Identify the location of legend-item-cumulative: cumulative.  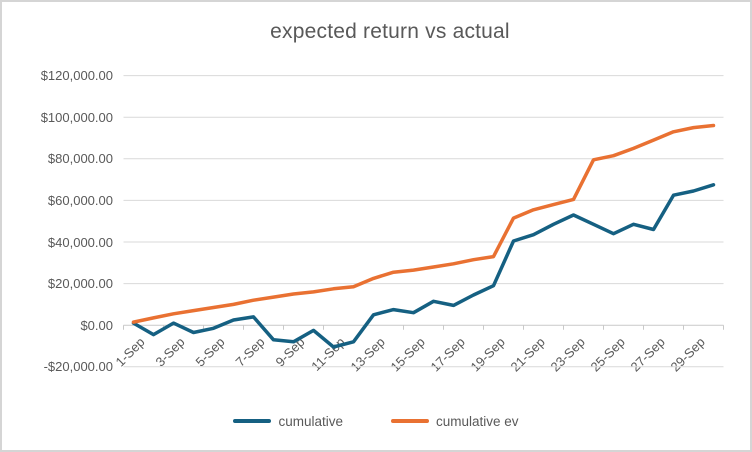
(288, 421).